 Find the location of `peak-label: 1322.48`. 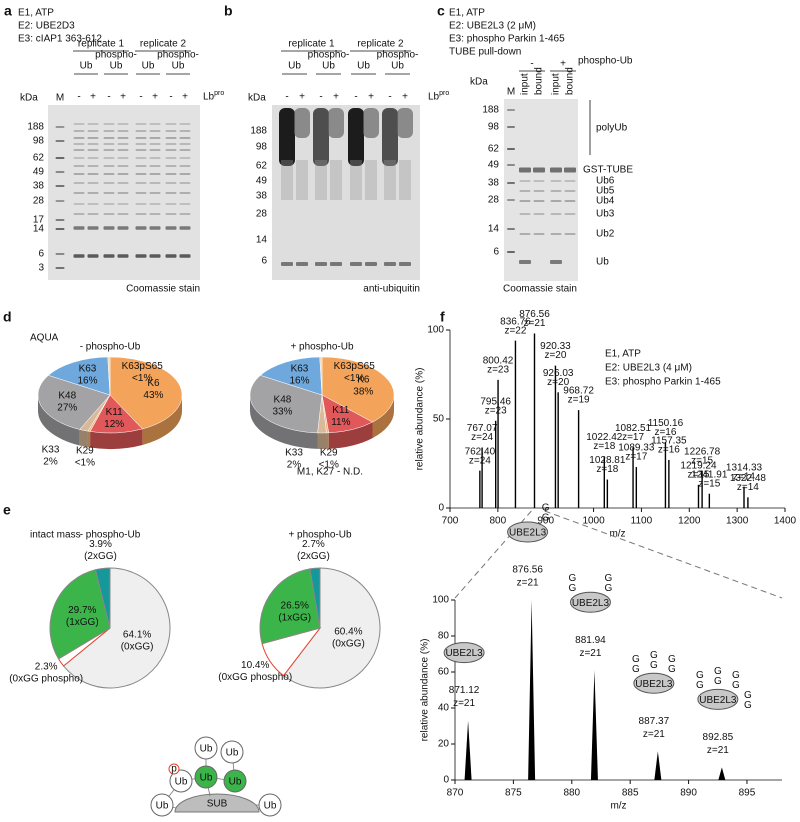

peak-label: 1322.48 is located at coordinates (748, 478).